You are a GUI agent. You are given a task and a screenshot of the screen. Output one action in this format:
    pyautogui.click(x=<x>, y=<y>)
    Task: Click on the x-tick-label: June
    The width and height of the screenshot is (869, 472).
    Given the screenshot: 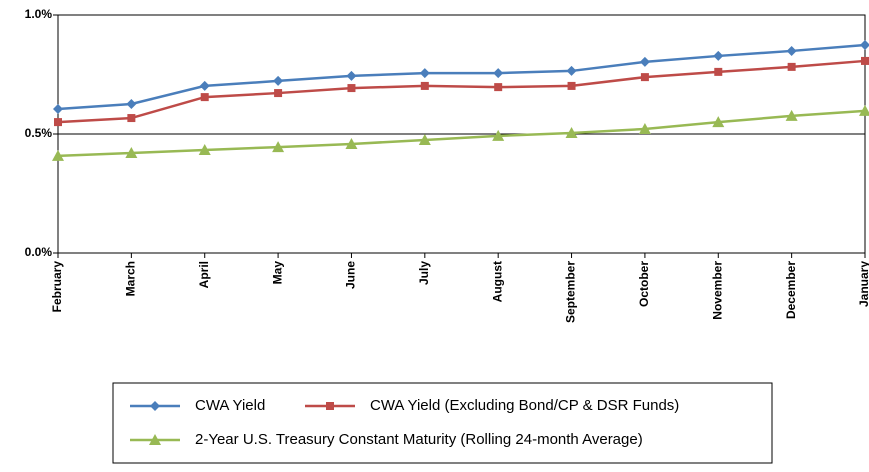 What is the action you would take?
    pyautogui.click(x=351, y=275)
    